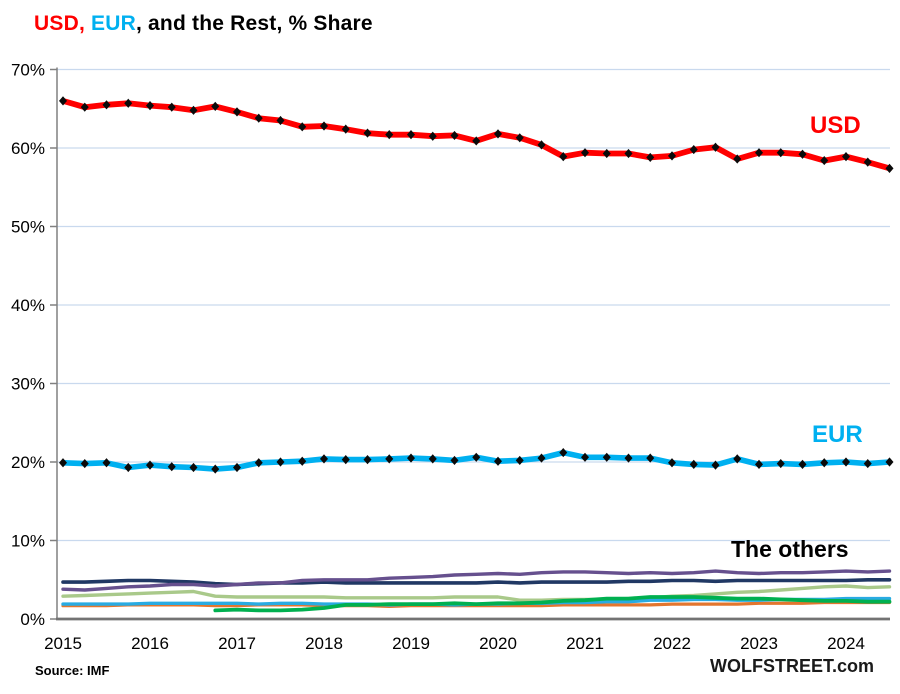 This screenshot has width=900, height=694. I want to click on y-tick-label: 10%, so click(28, 541).